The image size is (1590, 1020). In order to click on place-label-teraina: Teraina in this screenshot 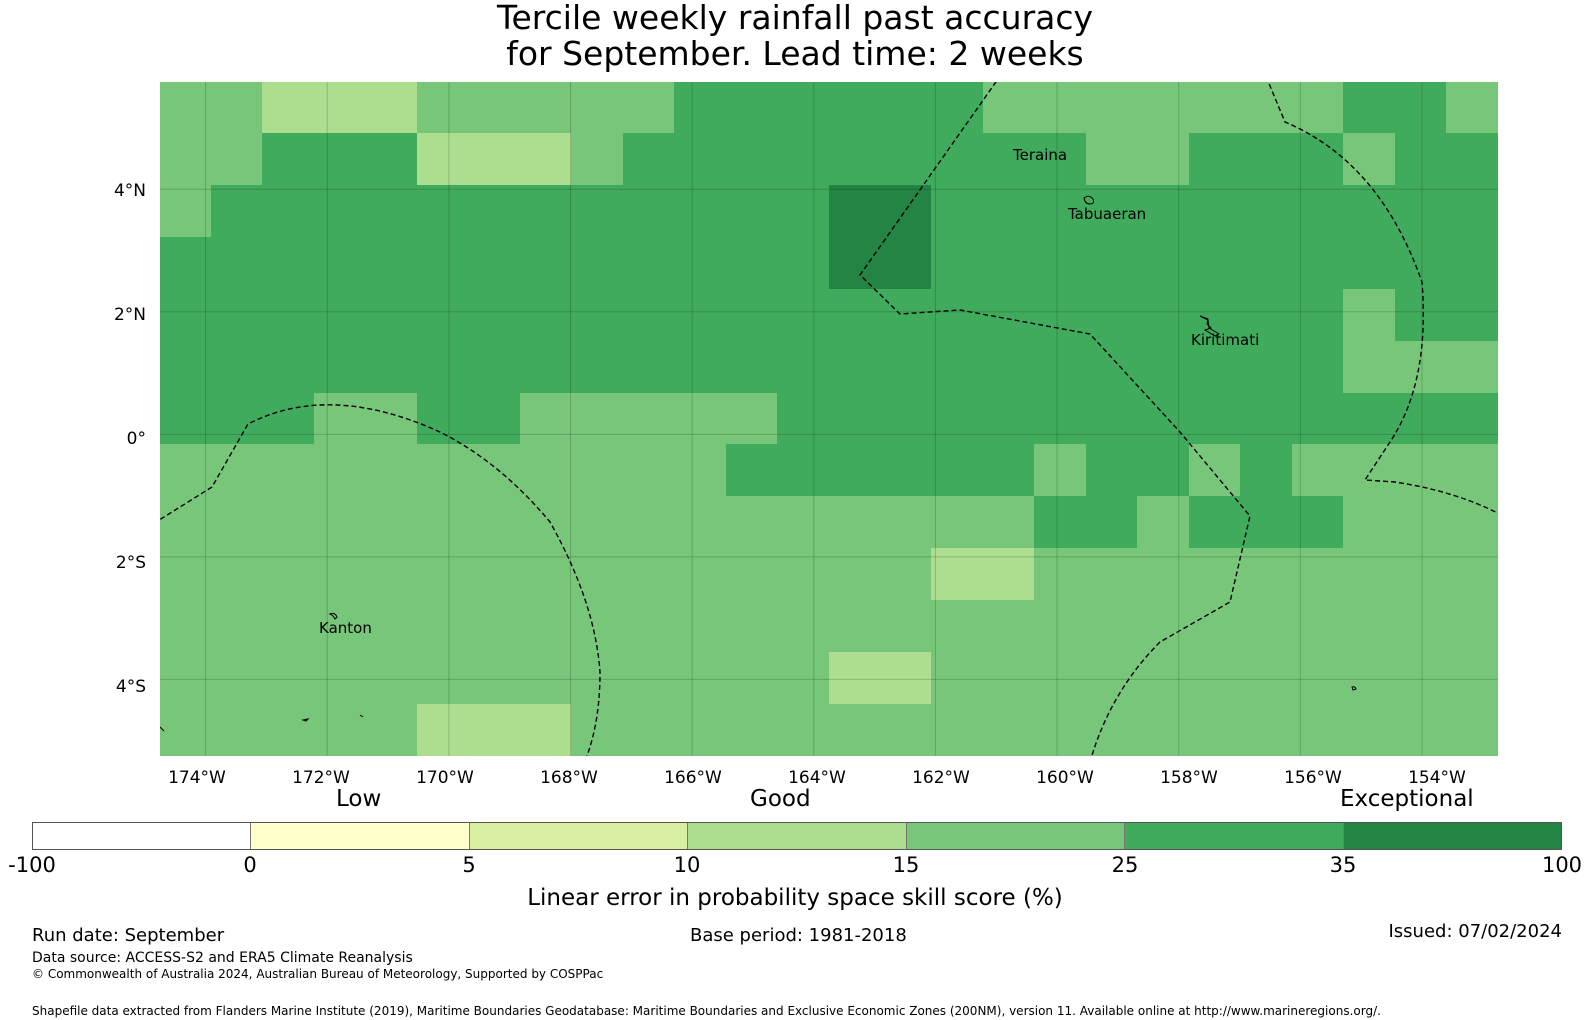, I will do `click(1040, 155)`.